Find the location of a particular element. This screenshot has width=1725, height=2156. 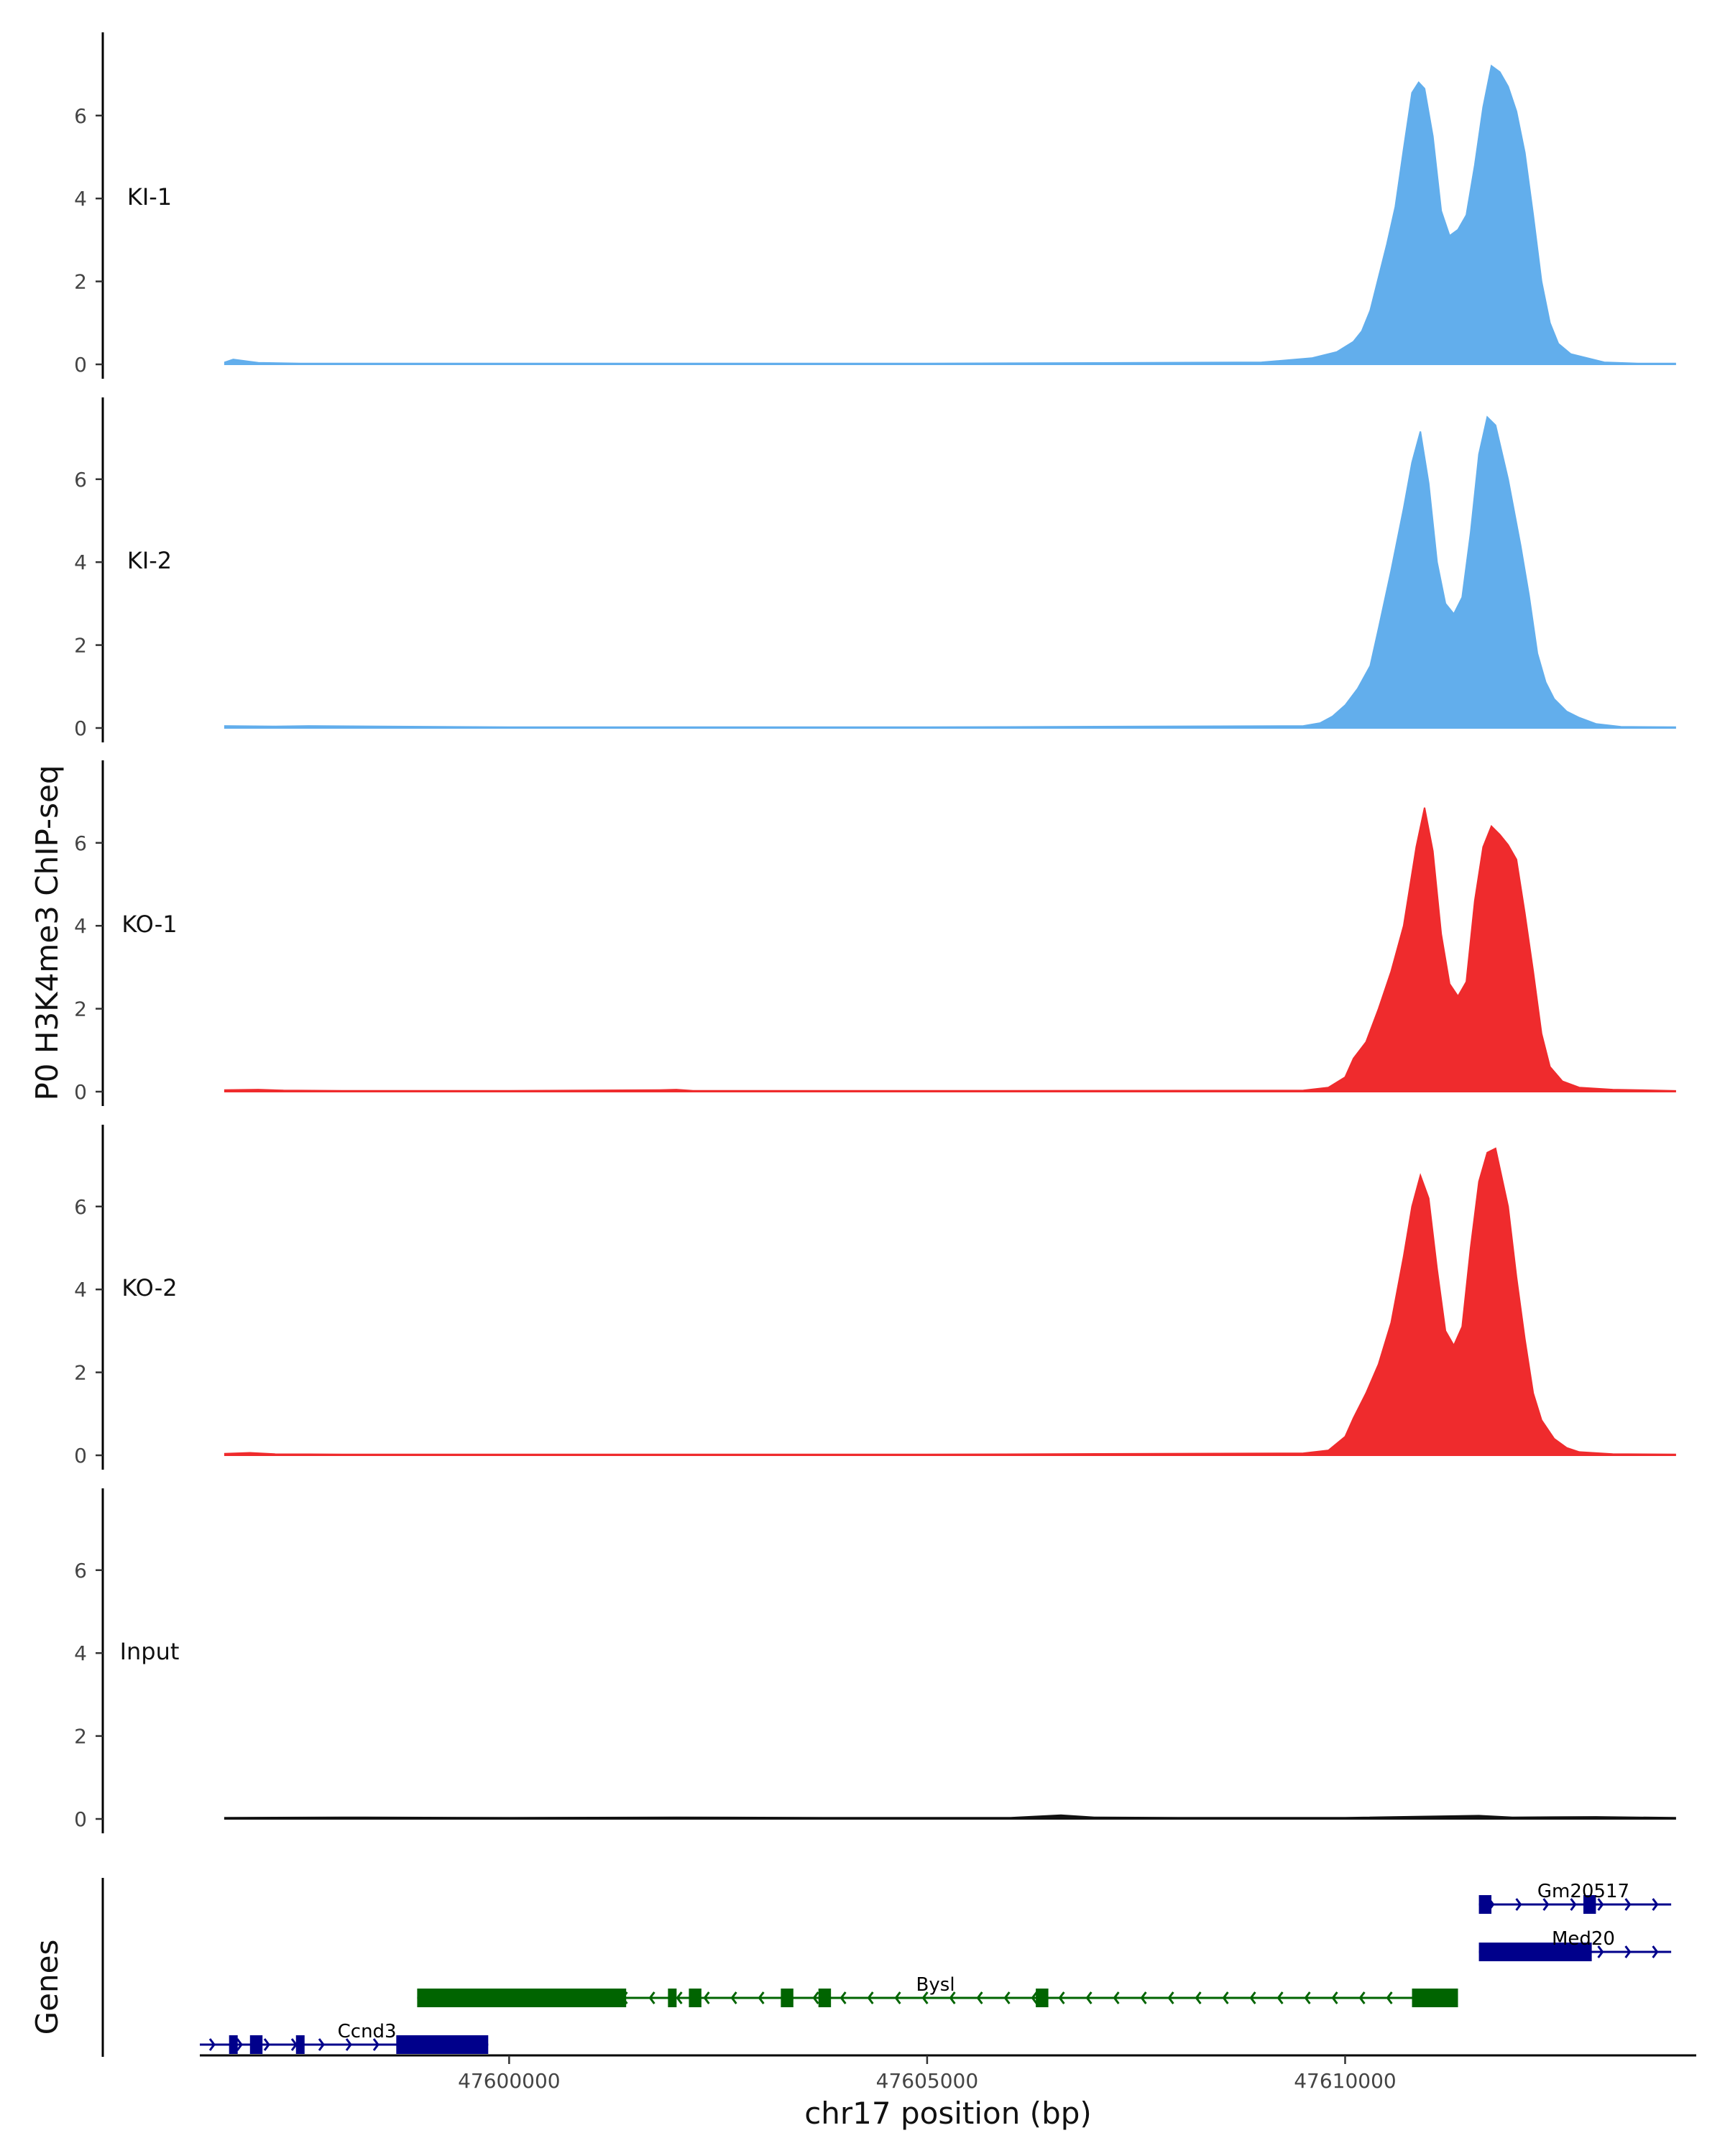

track-ko-2: 0 2 4 6 KO-2 is located at coordinates (875, 1297).